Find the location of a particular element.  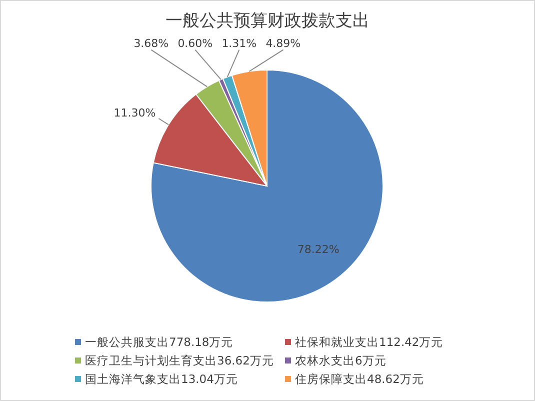

data-label: 0.60% is located at coordinates (195, 43).